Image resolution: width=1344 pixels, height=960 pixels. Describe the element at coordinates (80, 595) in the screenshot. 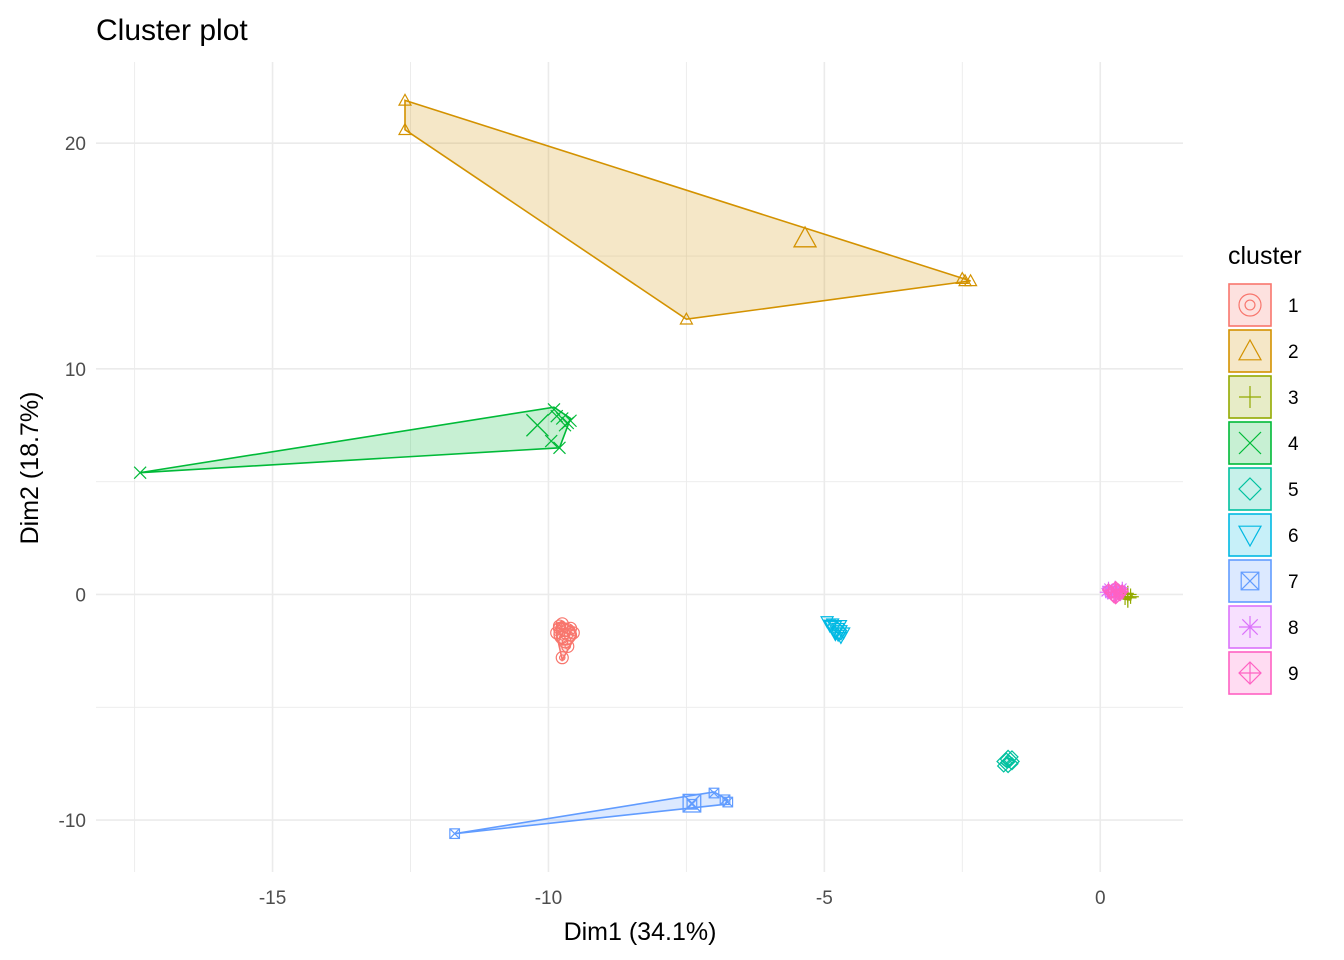

I see `y-tick-label: 0` at that location.